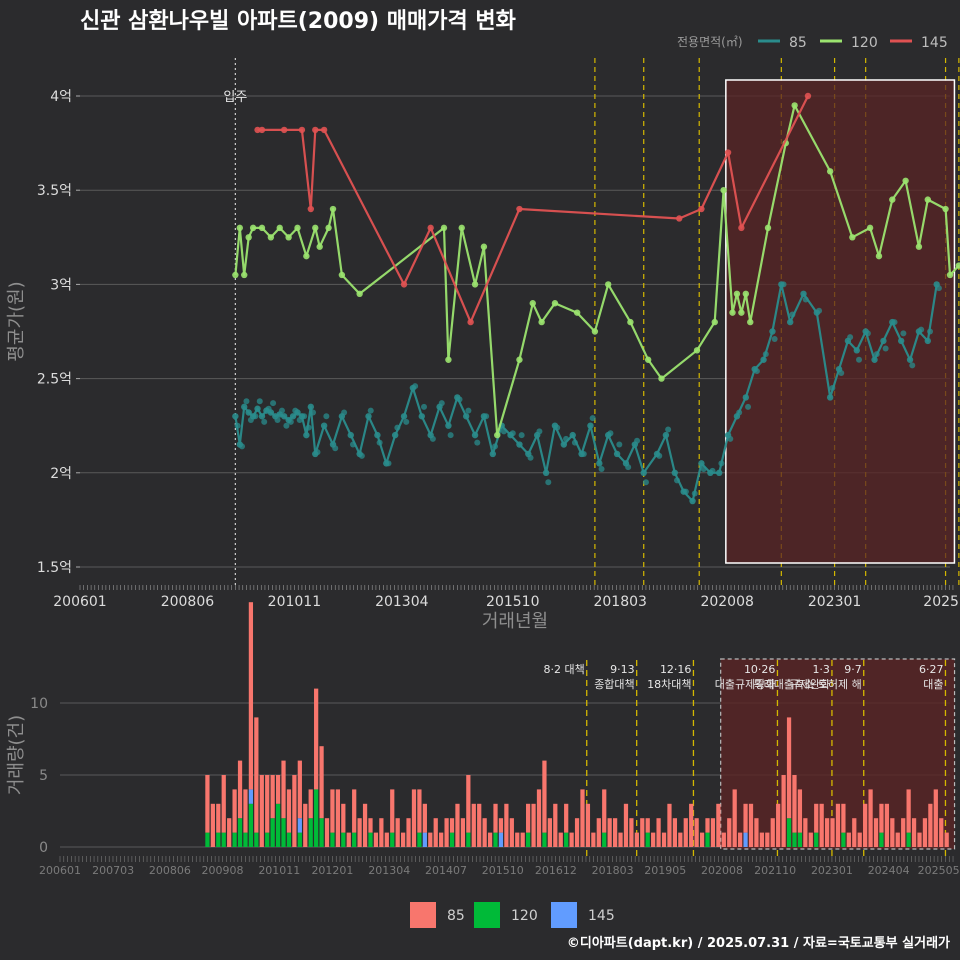 The image size is (960, 960). Describe the element at coordinates (669, 684) in the screenshot. I see `policy-label: 18차대책` at that location.